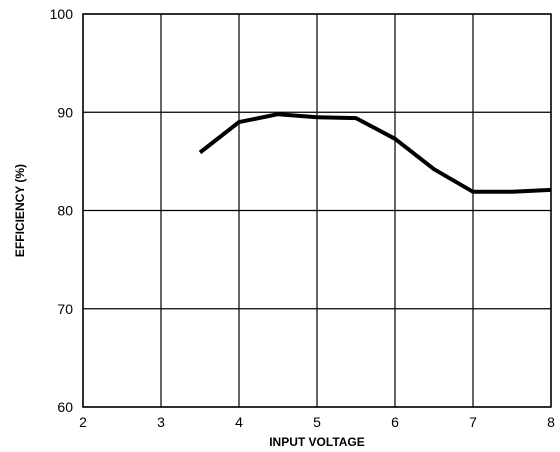 Image resolution: width=560 pixels, height=452 pixels. Describe the element at coordinates (83, 422) in the screenshot. I see `x-tick-label: 2` at that location.